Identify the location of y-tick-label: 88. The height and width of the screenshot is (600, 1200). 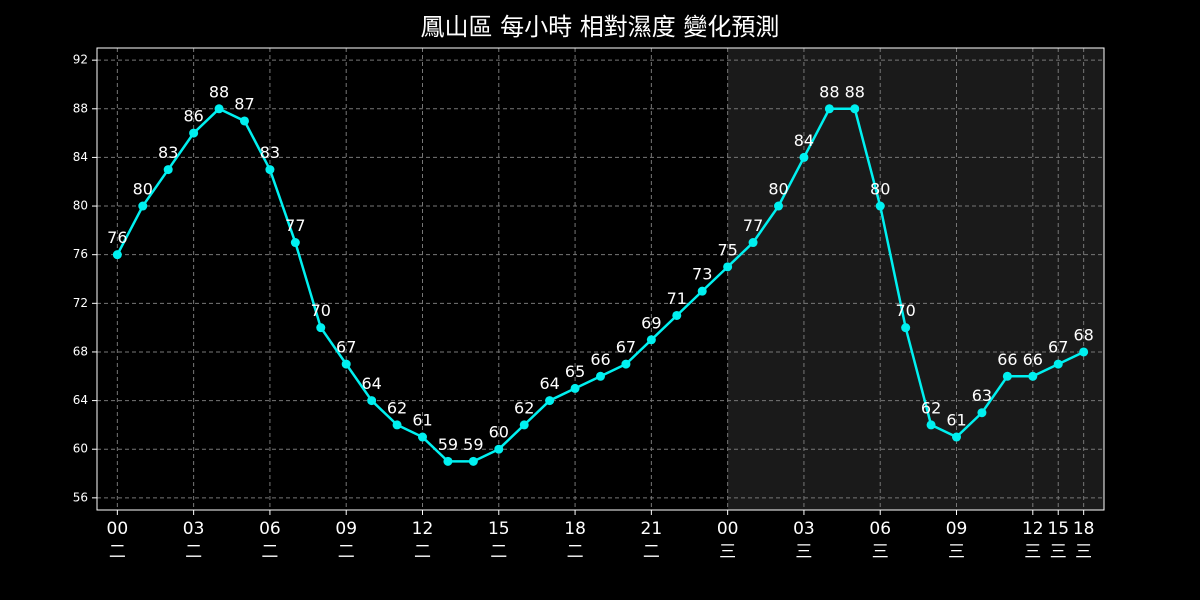
(80, 108).